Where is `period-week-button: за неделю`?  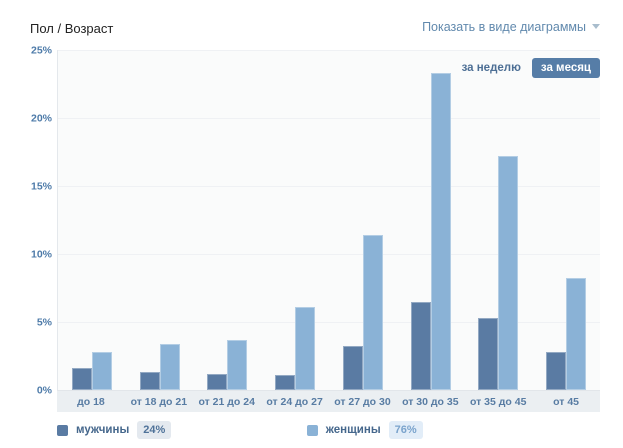
period-week-button: за неделю is located at coordinates (491, 68).